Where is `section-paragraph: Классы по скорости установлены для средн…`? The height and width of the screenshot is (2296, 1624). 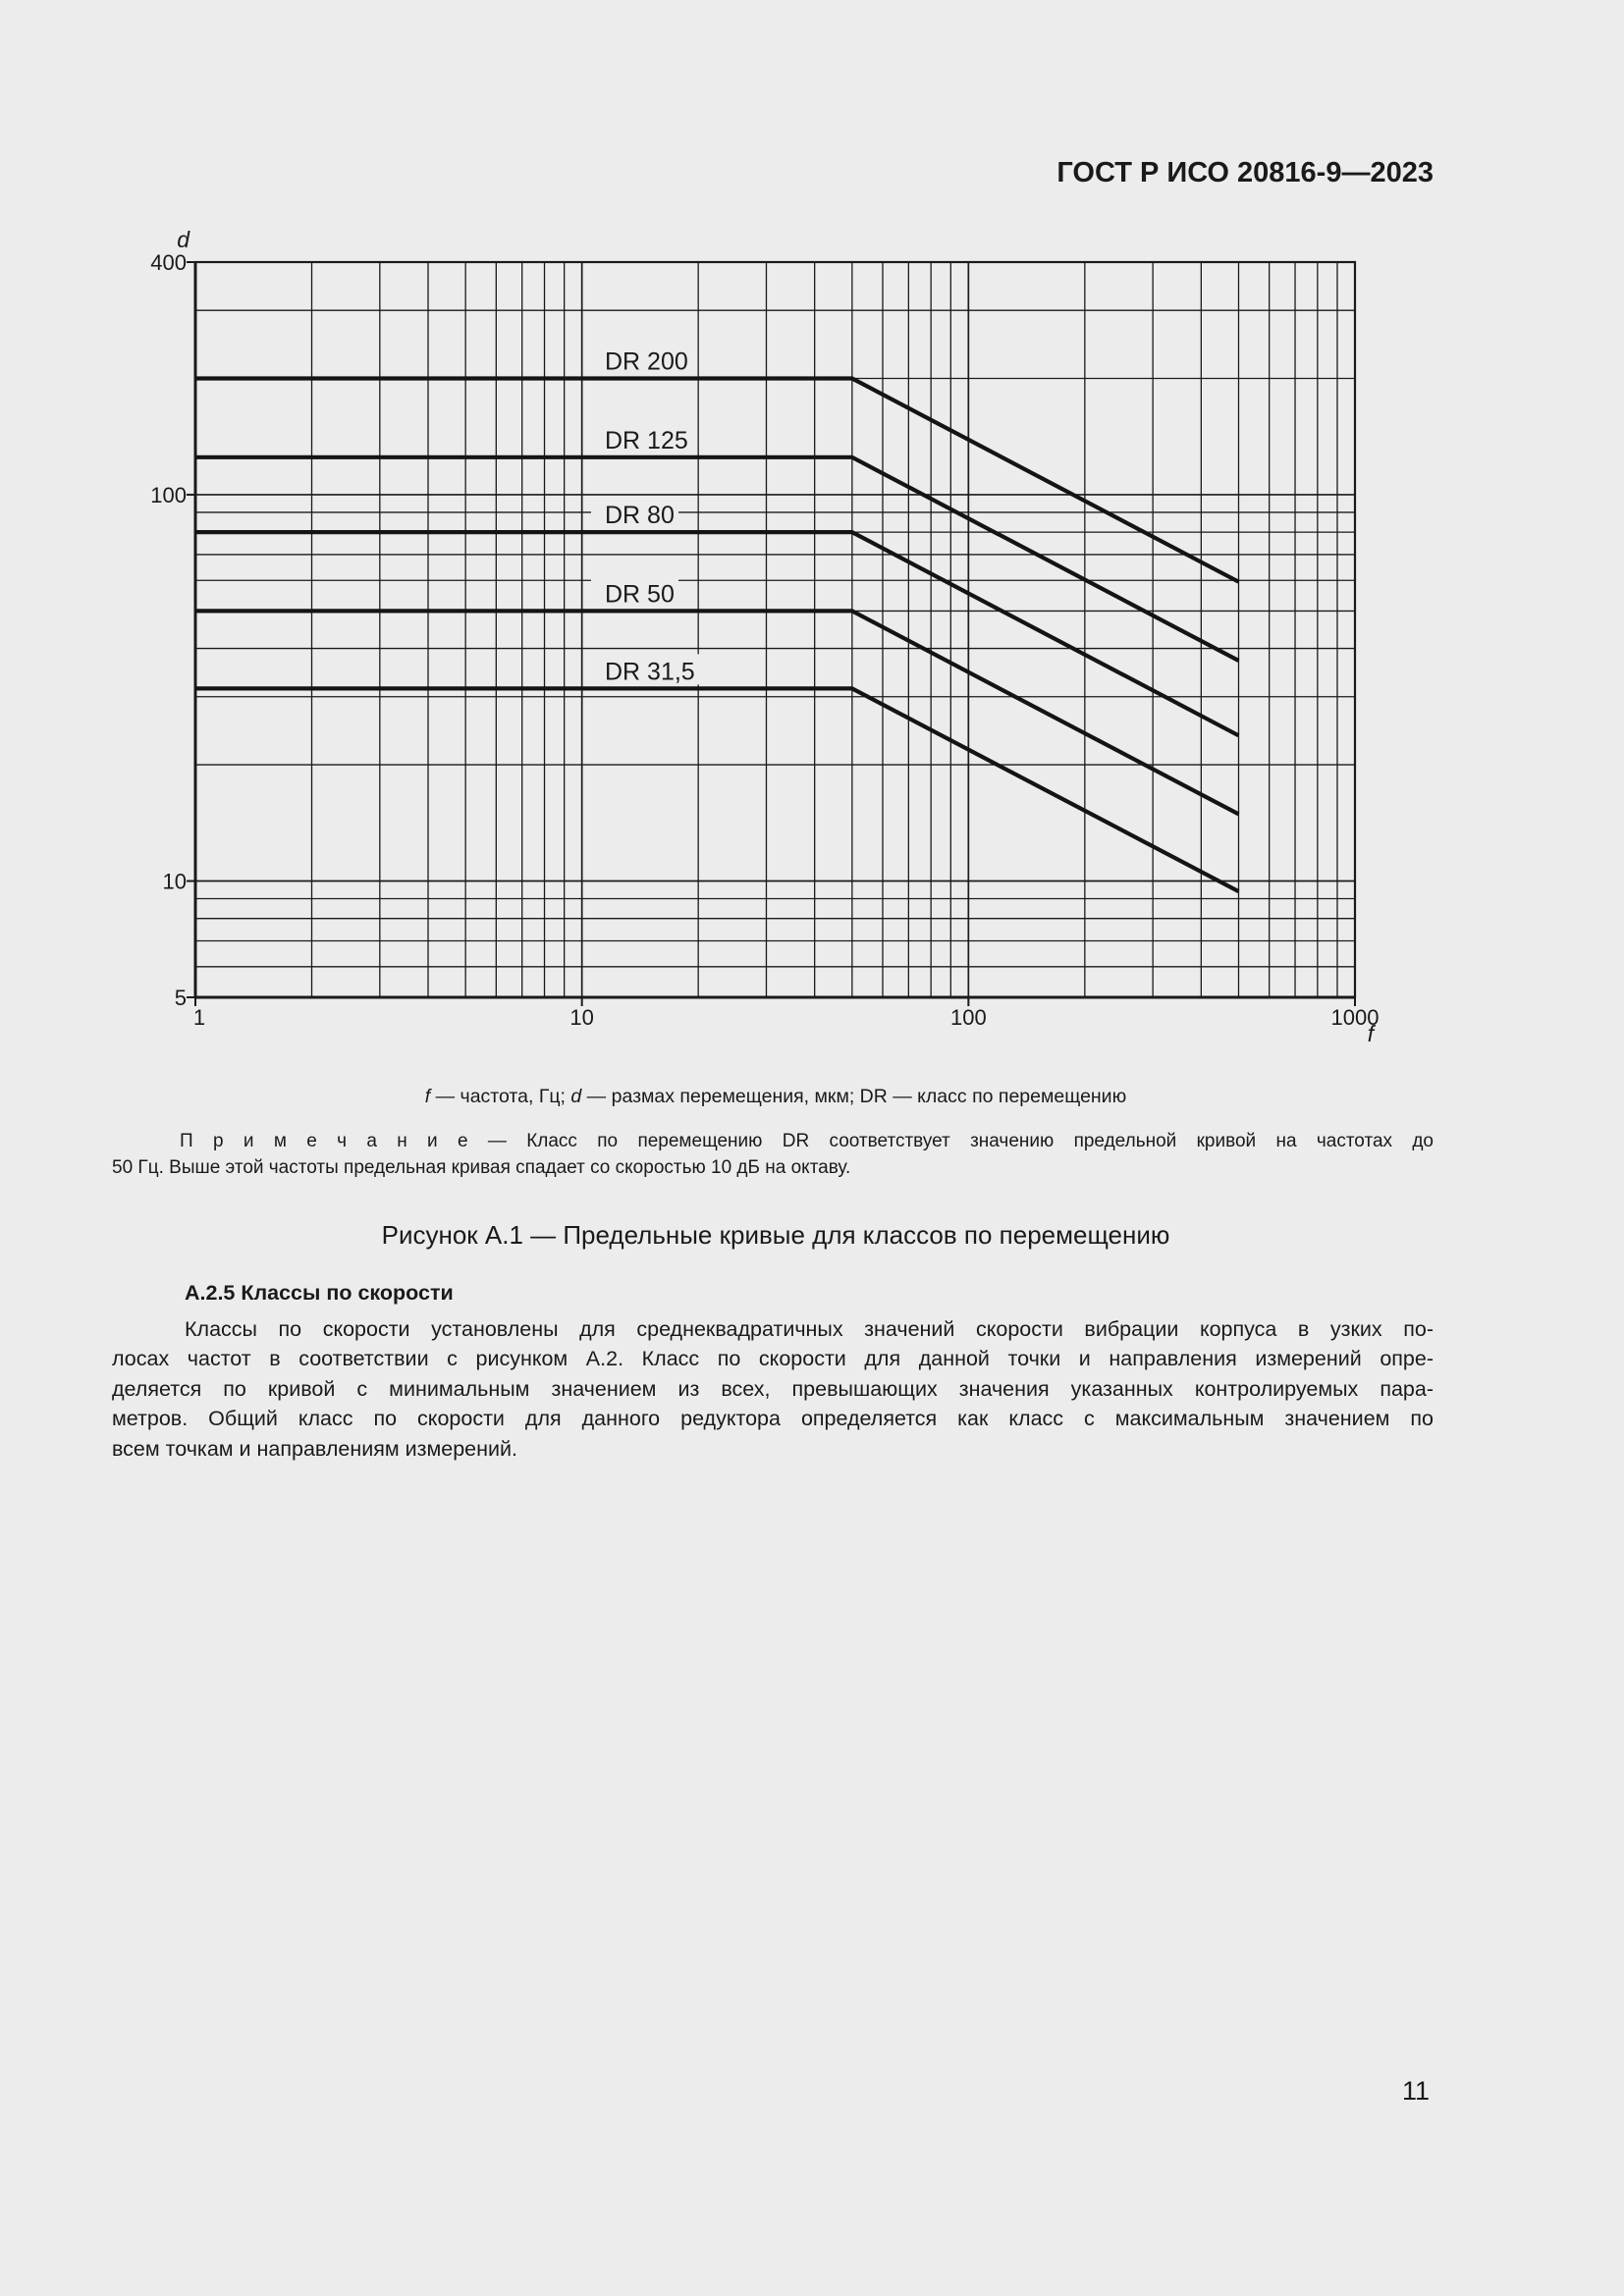
section-paragraph: Классы по скорости установлены для средн… is located at coordinates (773, 1389).